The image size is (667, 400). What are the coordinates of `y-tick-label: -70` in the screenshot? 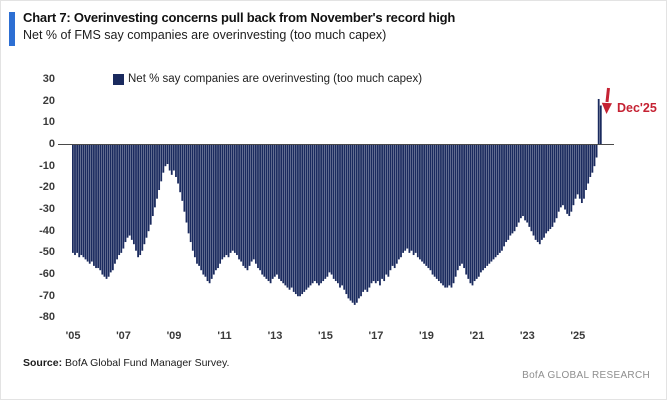 It's located at (47, 295).